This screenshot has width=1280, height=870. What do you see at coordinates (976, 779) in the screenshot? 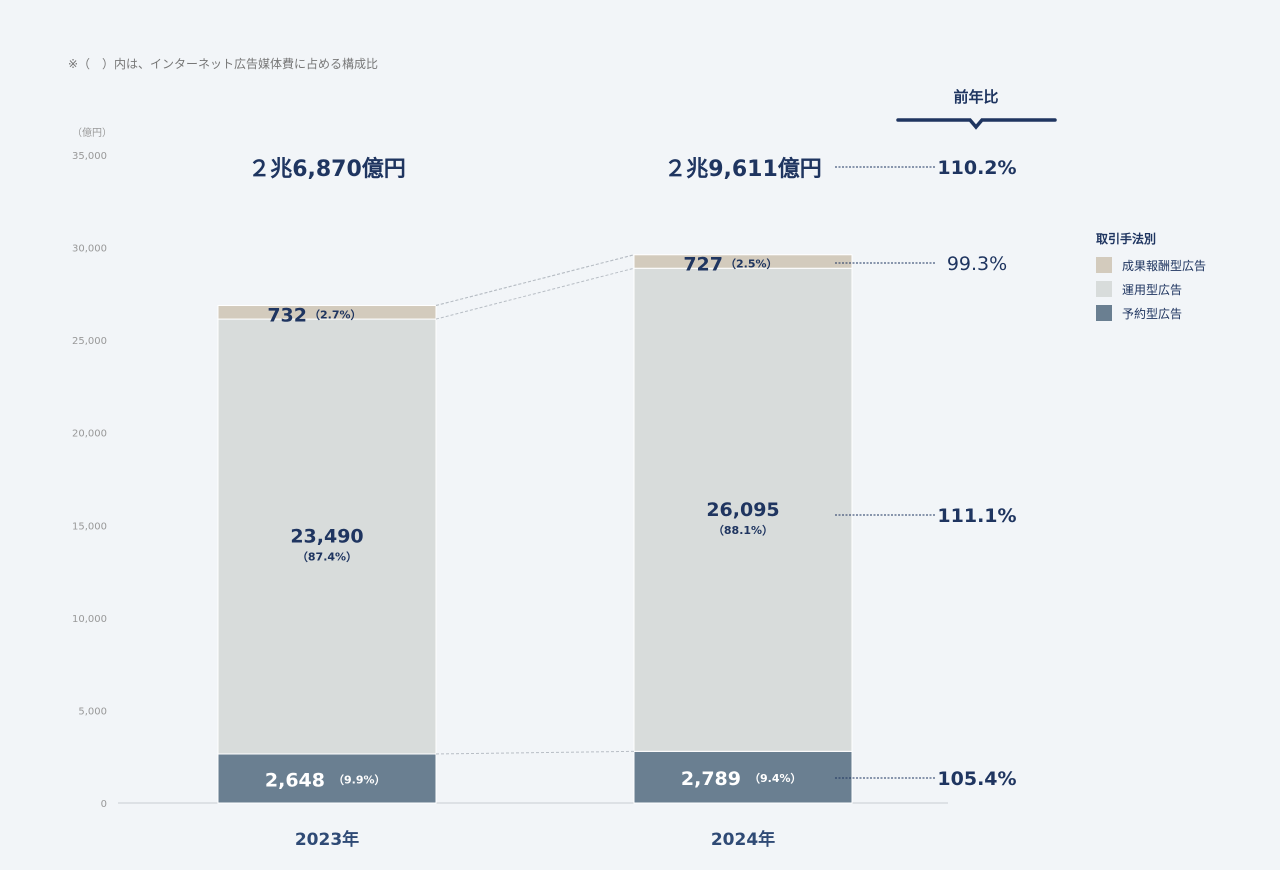
I see `yoy-label: 105.4%` at bounding box center [976, 779].